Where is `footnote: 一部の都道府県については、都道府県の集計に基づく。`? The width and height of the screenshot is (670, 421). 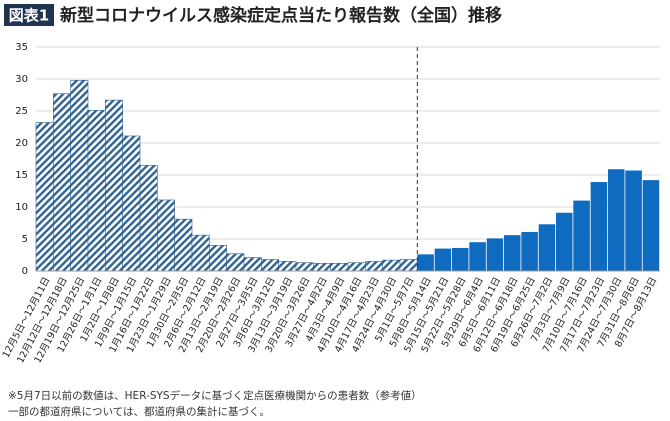
footnote: 一部の都道府県については、都道府県の集計に基づく。 is located at coordinates (139, 411).